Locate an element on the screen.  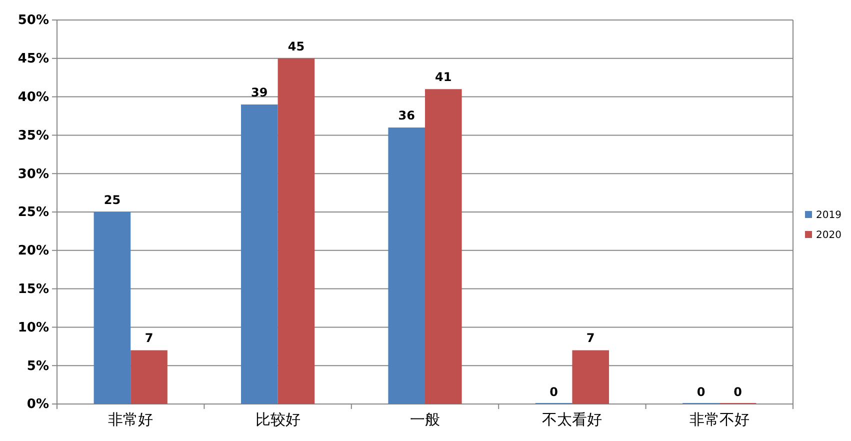
x-tick-label: 非常不好 is located at coordinates (719, 419).